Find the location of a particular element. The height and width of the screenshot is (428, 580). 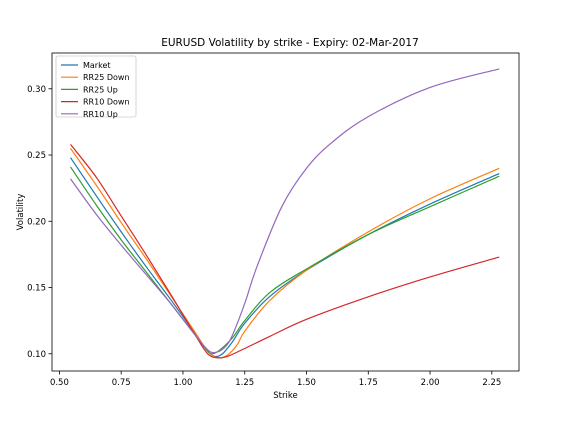

y-tick-label: 0.10 is located at coordinates (36, 355).